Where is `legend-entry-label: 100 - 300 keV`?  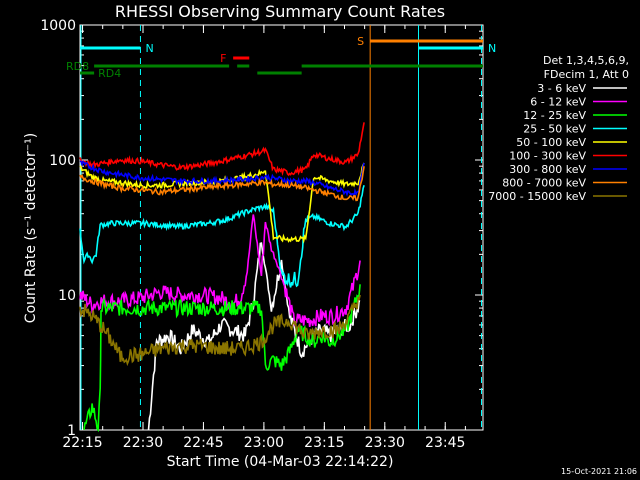
legend-entry-label: 100 - 300 keV is located at coordinates (547, 156).